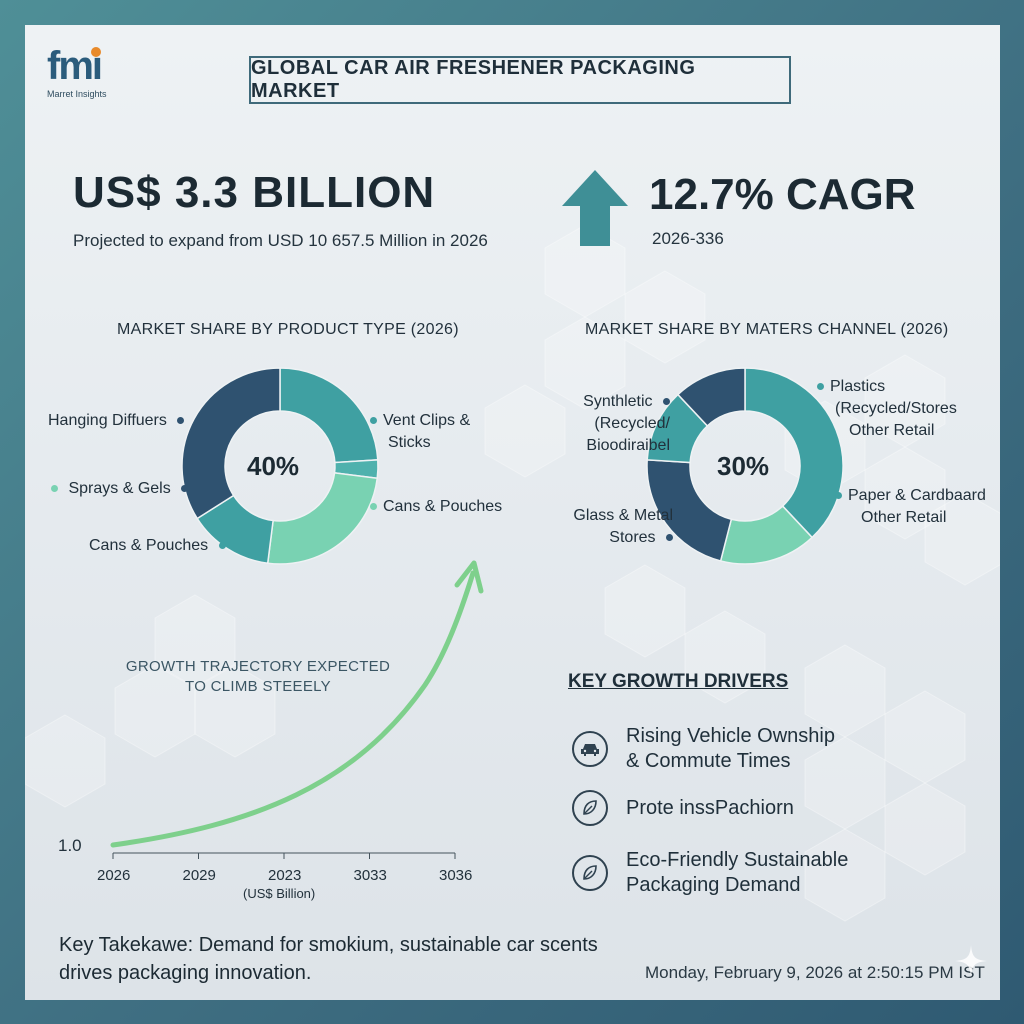 The image size is (1024, 1024). What do you see at coordinates (632, 537) in the screenshot?
I see `label-text-2: Stores` at bounding box center [632, 537].